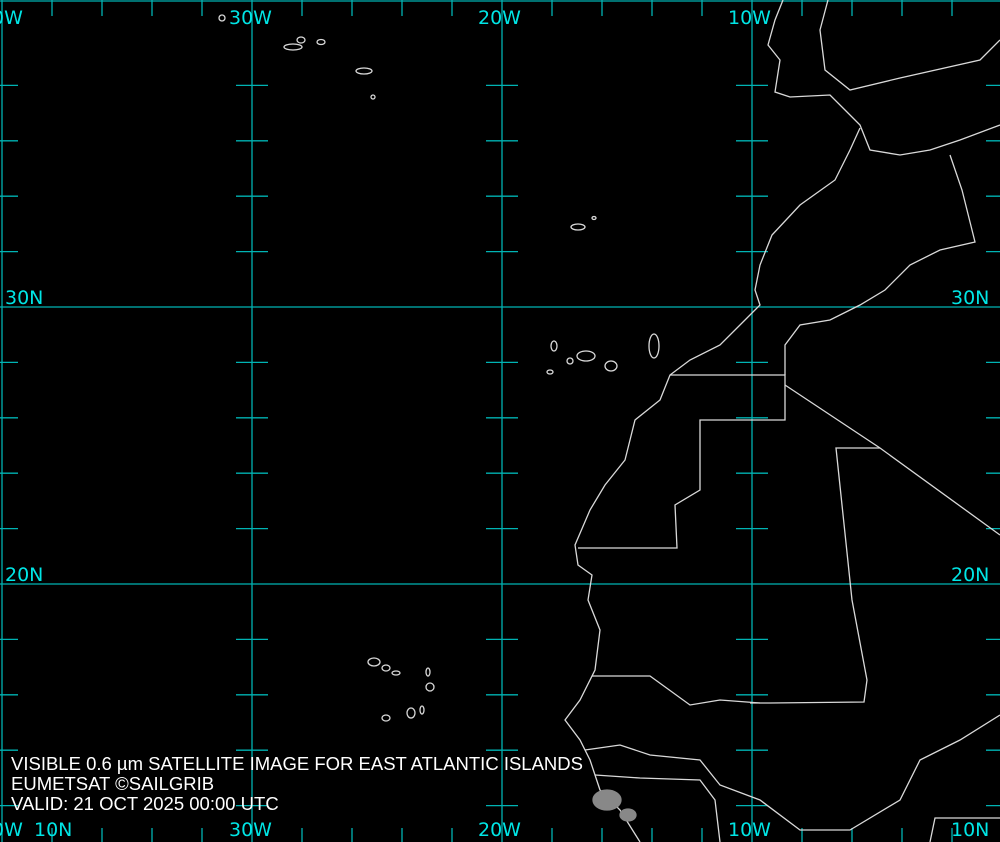 The height and width of the screenshot is (842, 1000). Describe the element at coordinates (970, 830) in the screenshot. I see `right-lat-label-10n: 10N` at that location.